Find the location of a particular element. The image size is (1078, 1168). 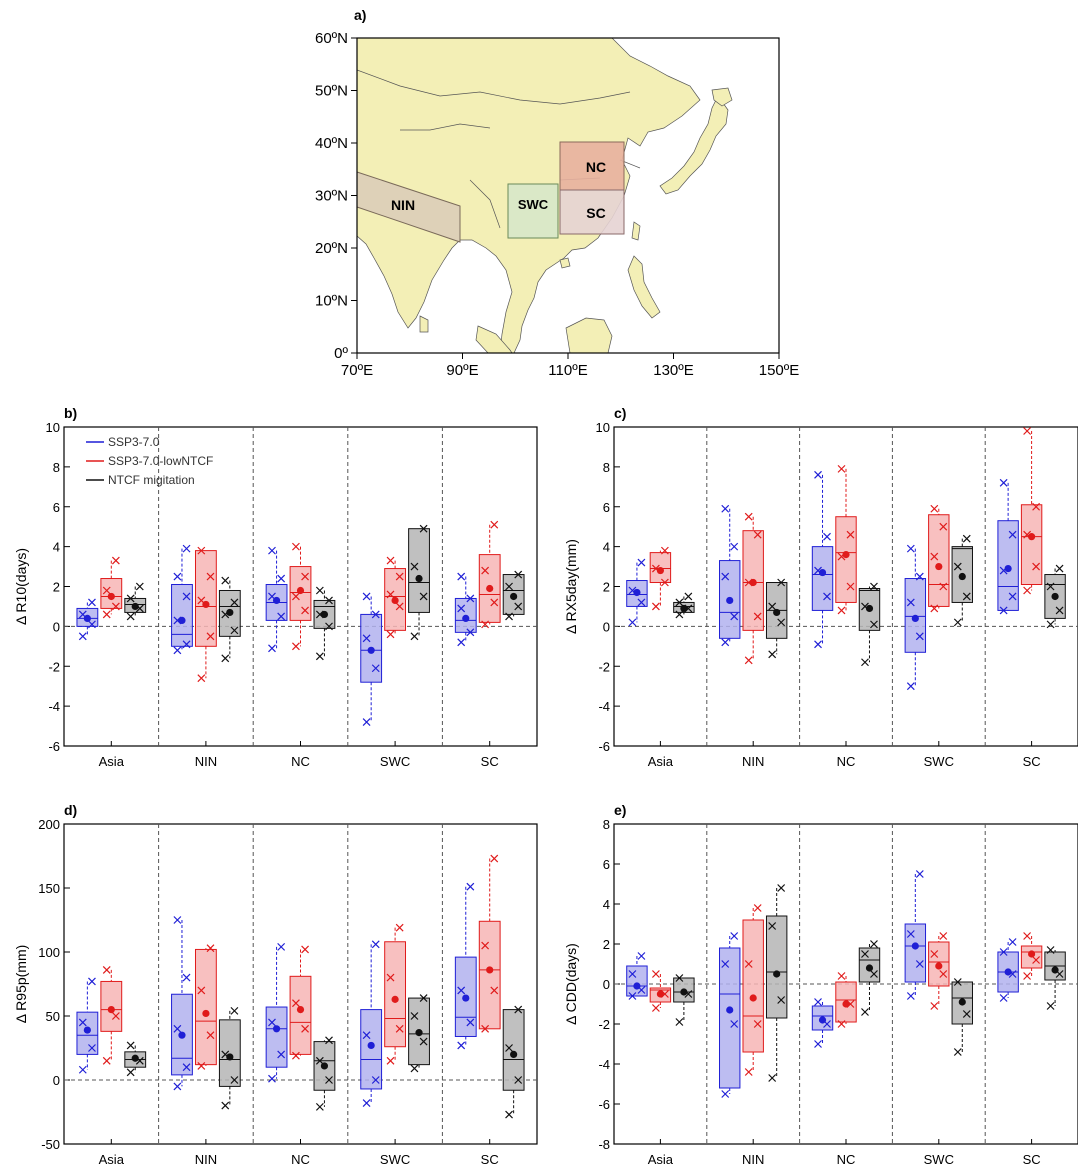

region-nin-label: NIN is located at coordinates (403, 205).